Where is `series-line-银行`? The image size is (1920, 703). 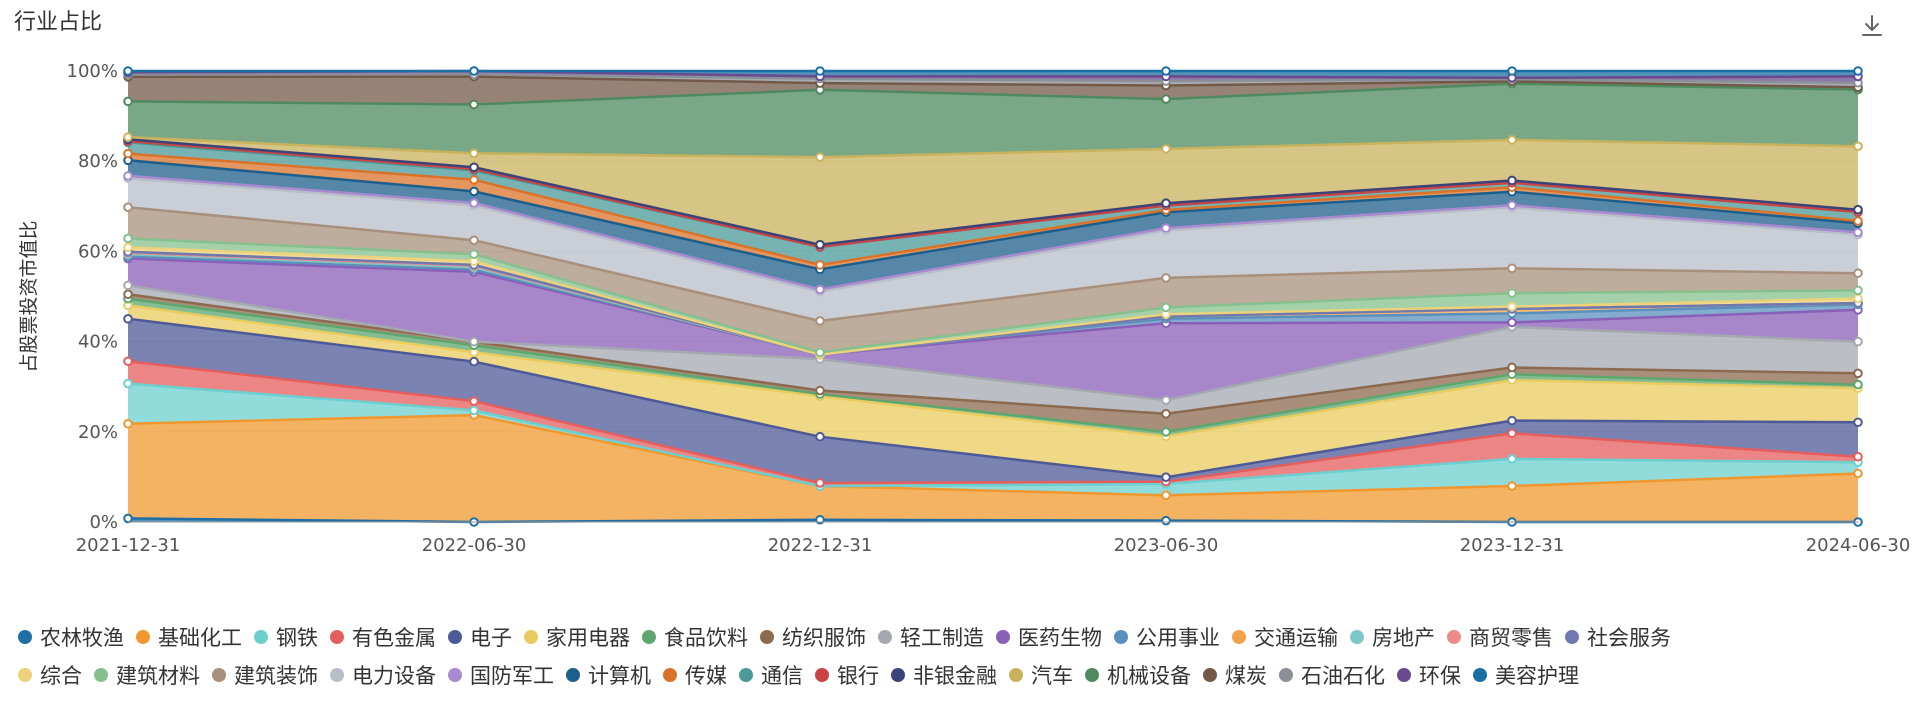
series-line-银行 is located at coordinates (993, 194).